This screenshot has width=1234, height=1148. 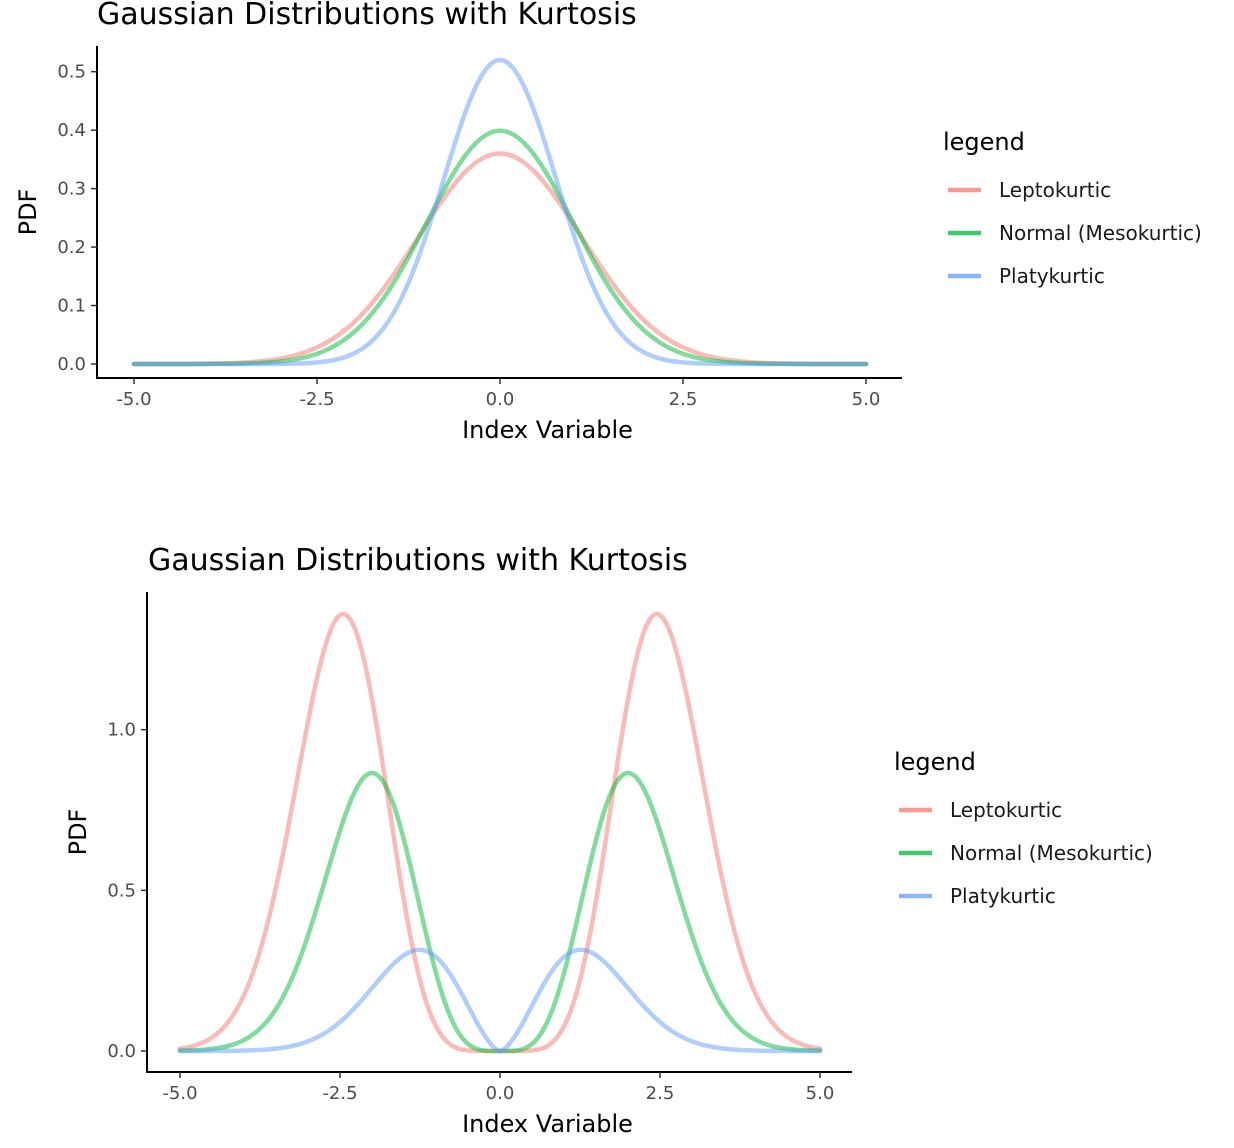 What do you see at coordinates (71, 247) in the screenshot?
I see `y-tick-label: 0.2` at bounding box center [71, 247].